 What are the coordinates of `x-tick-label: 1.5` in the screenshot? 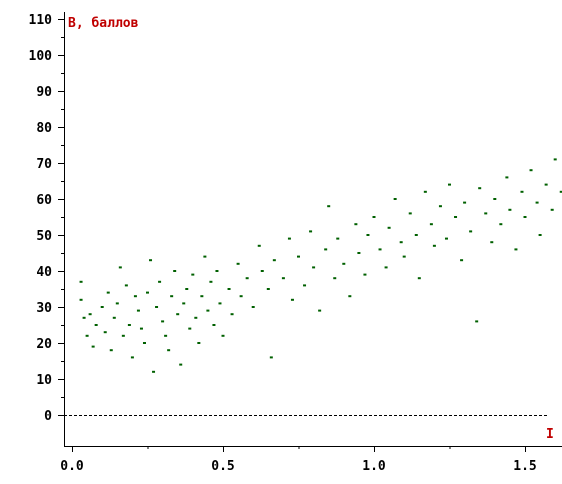 It's located at (524, 466).